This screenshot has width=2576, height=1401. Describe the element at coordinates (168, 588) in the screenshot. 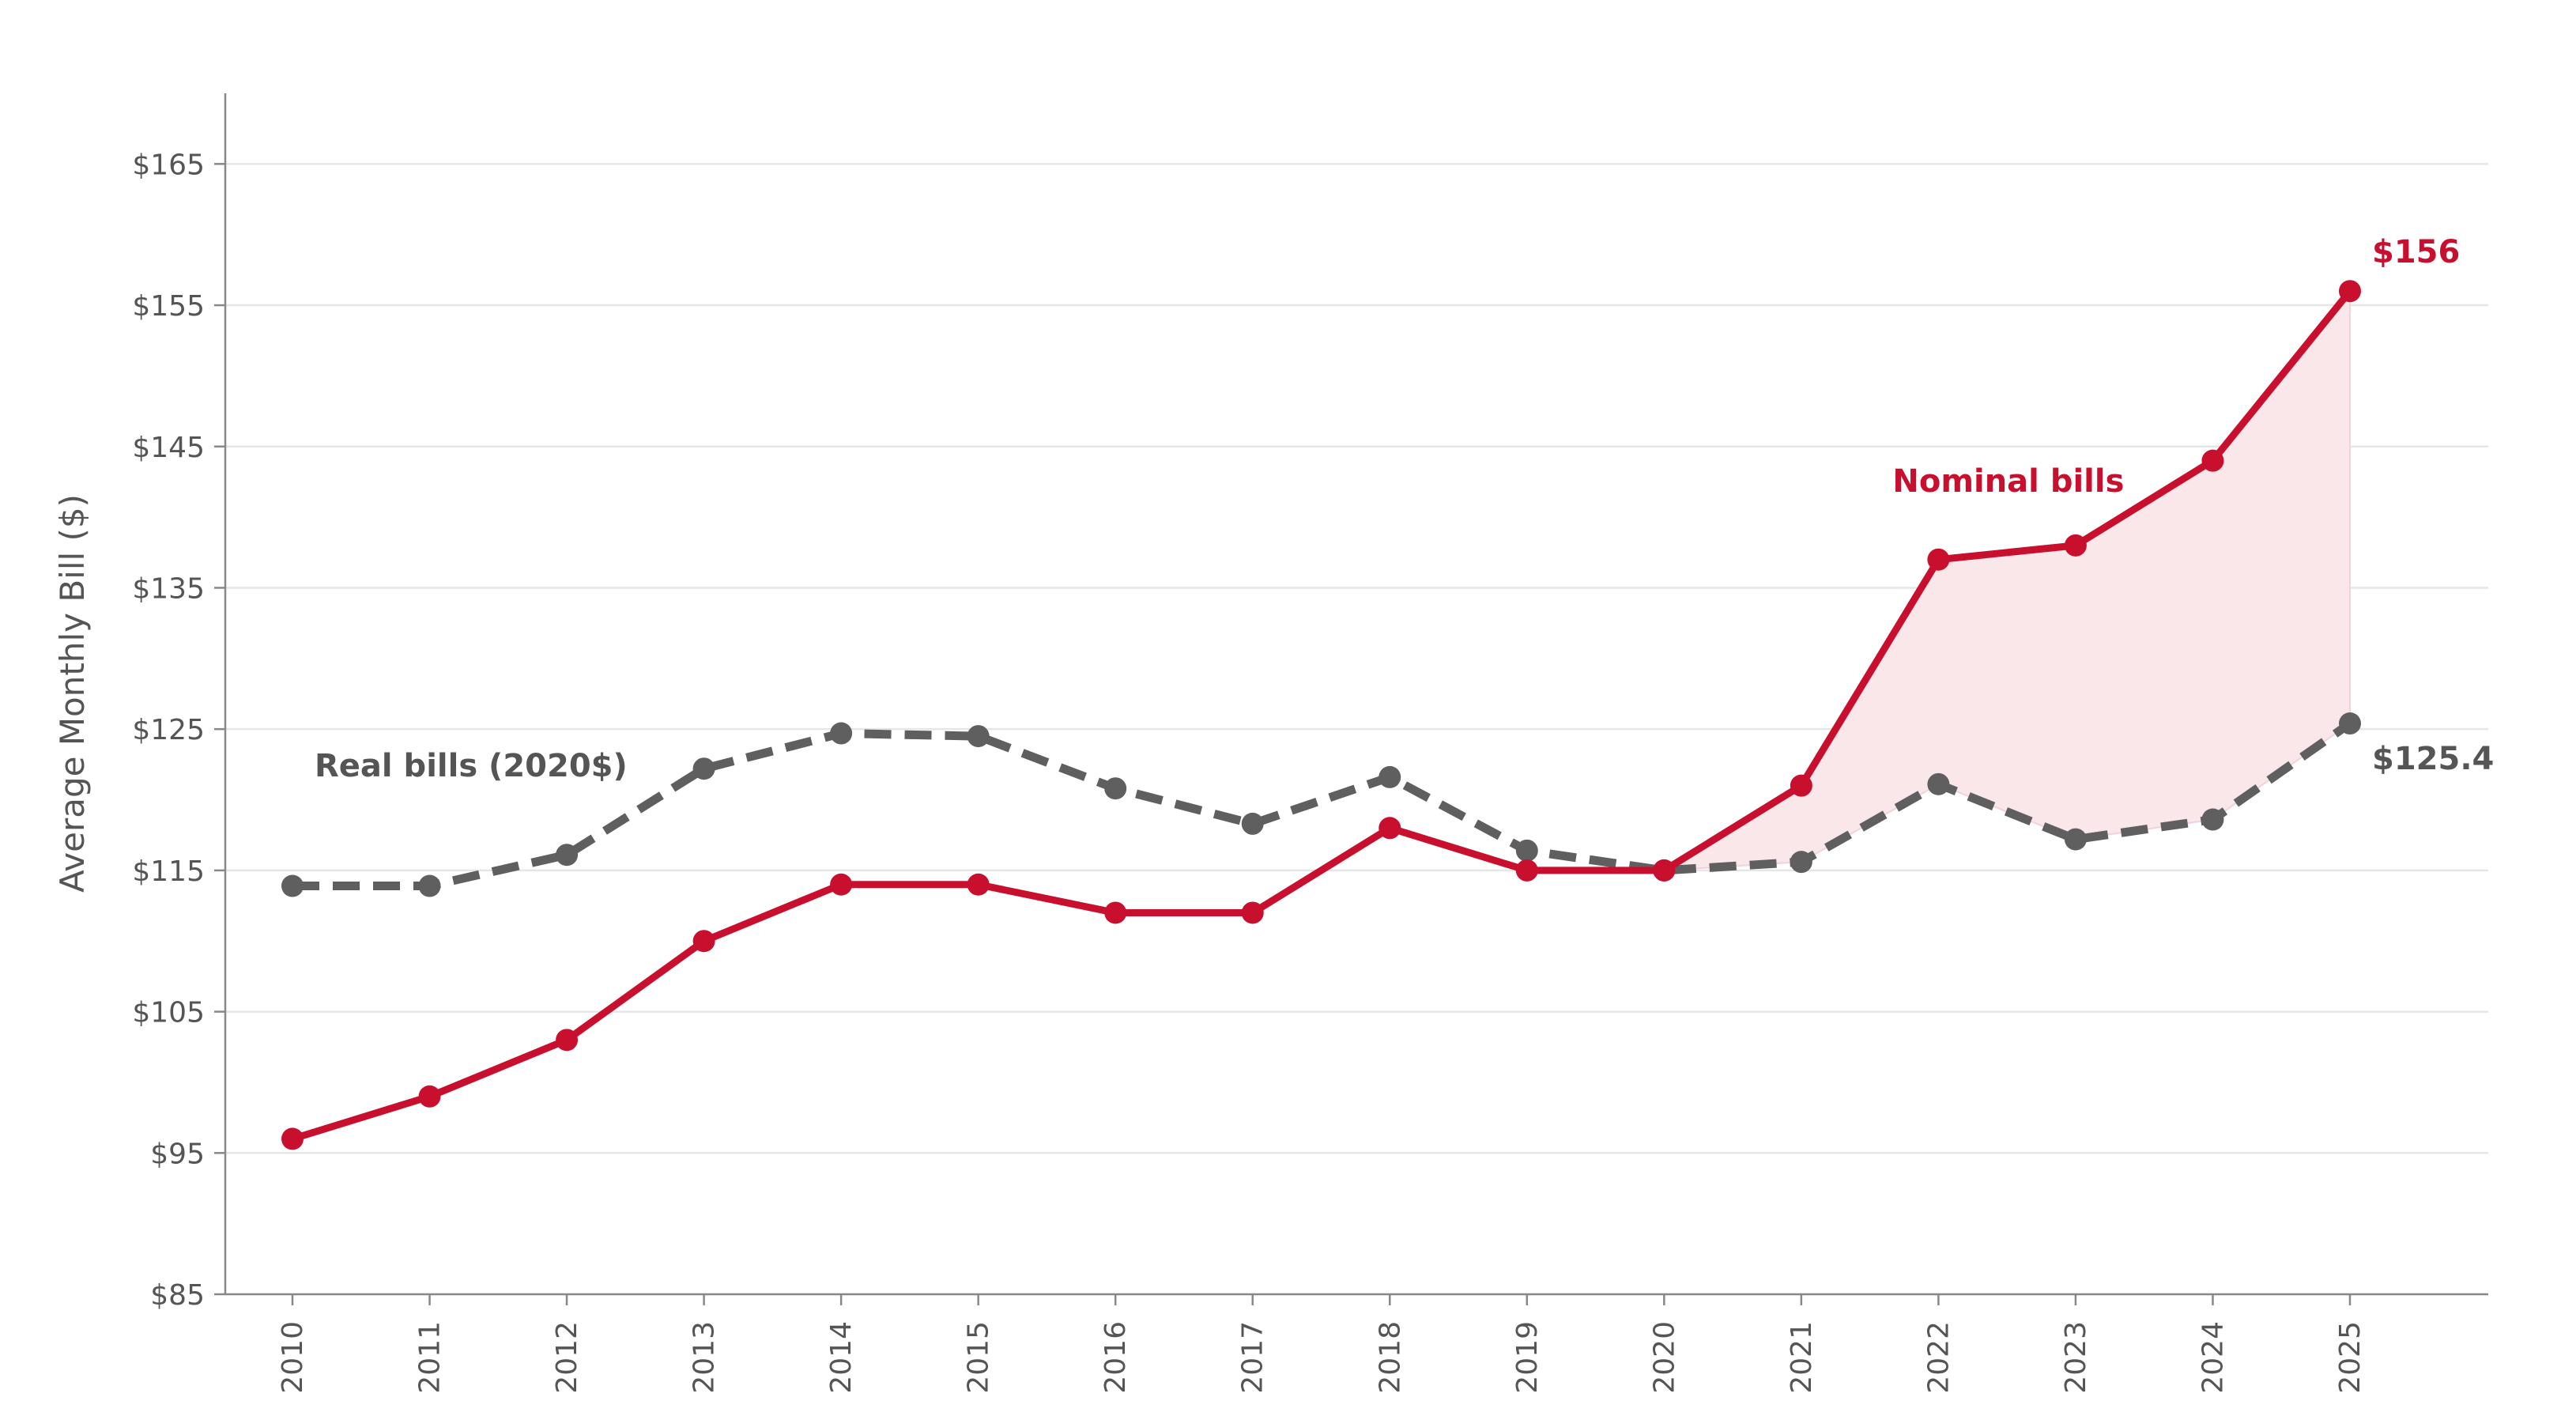

I see `y-tick-label: $135` at that location.